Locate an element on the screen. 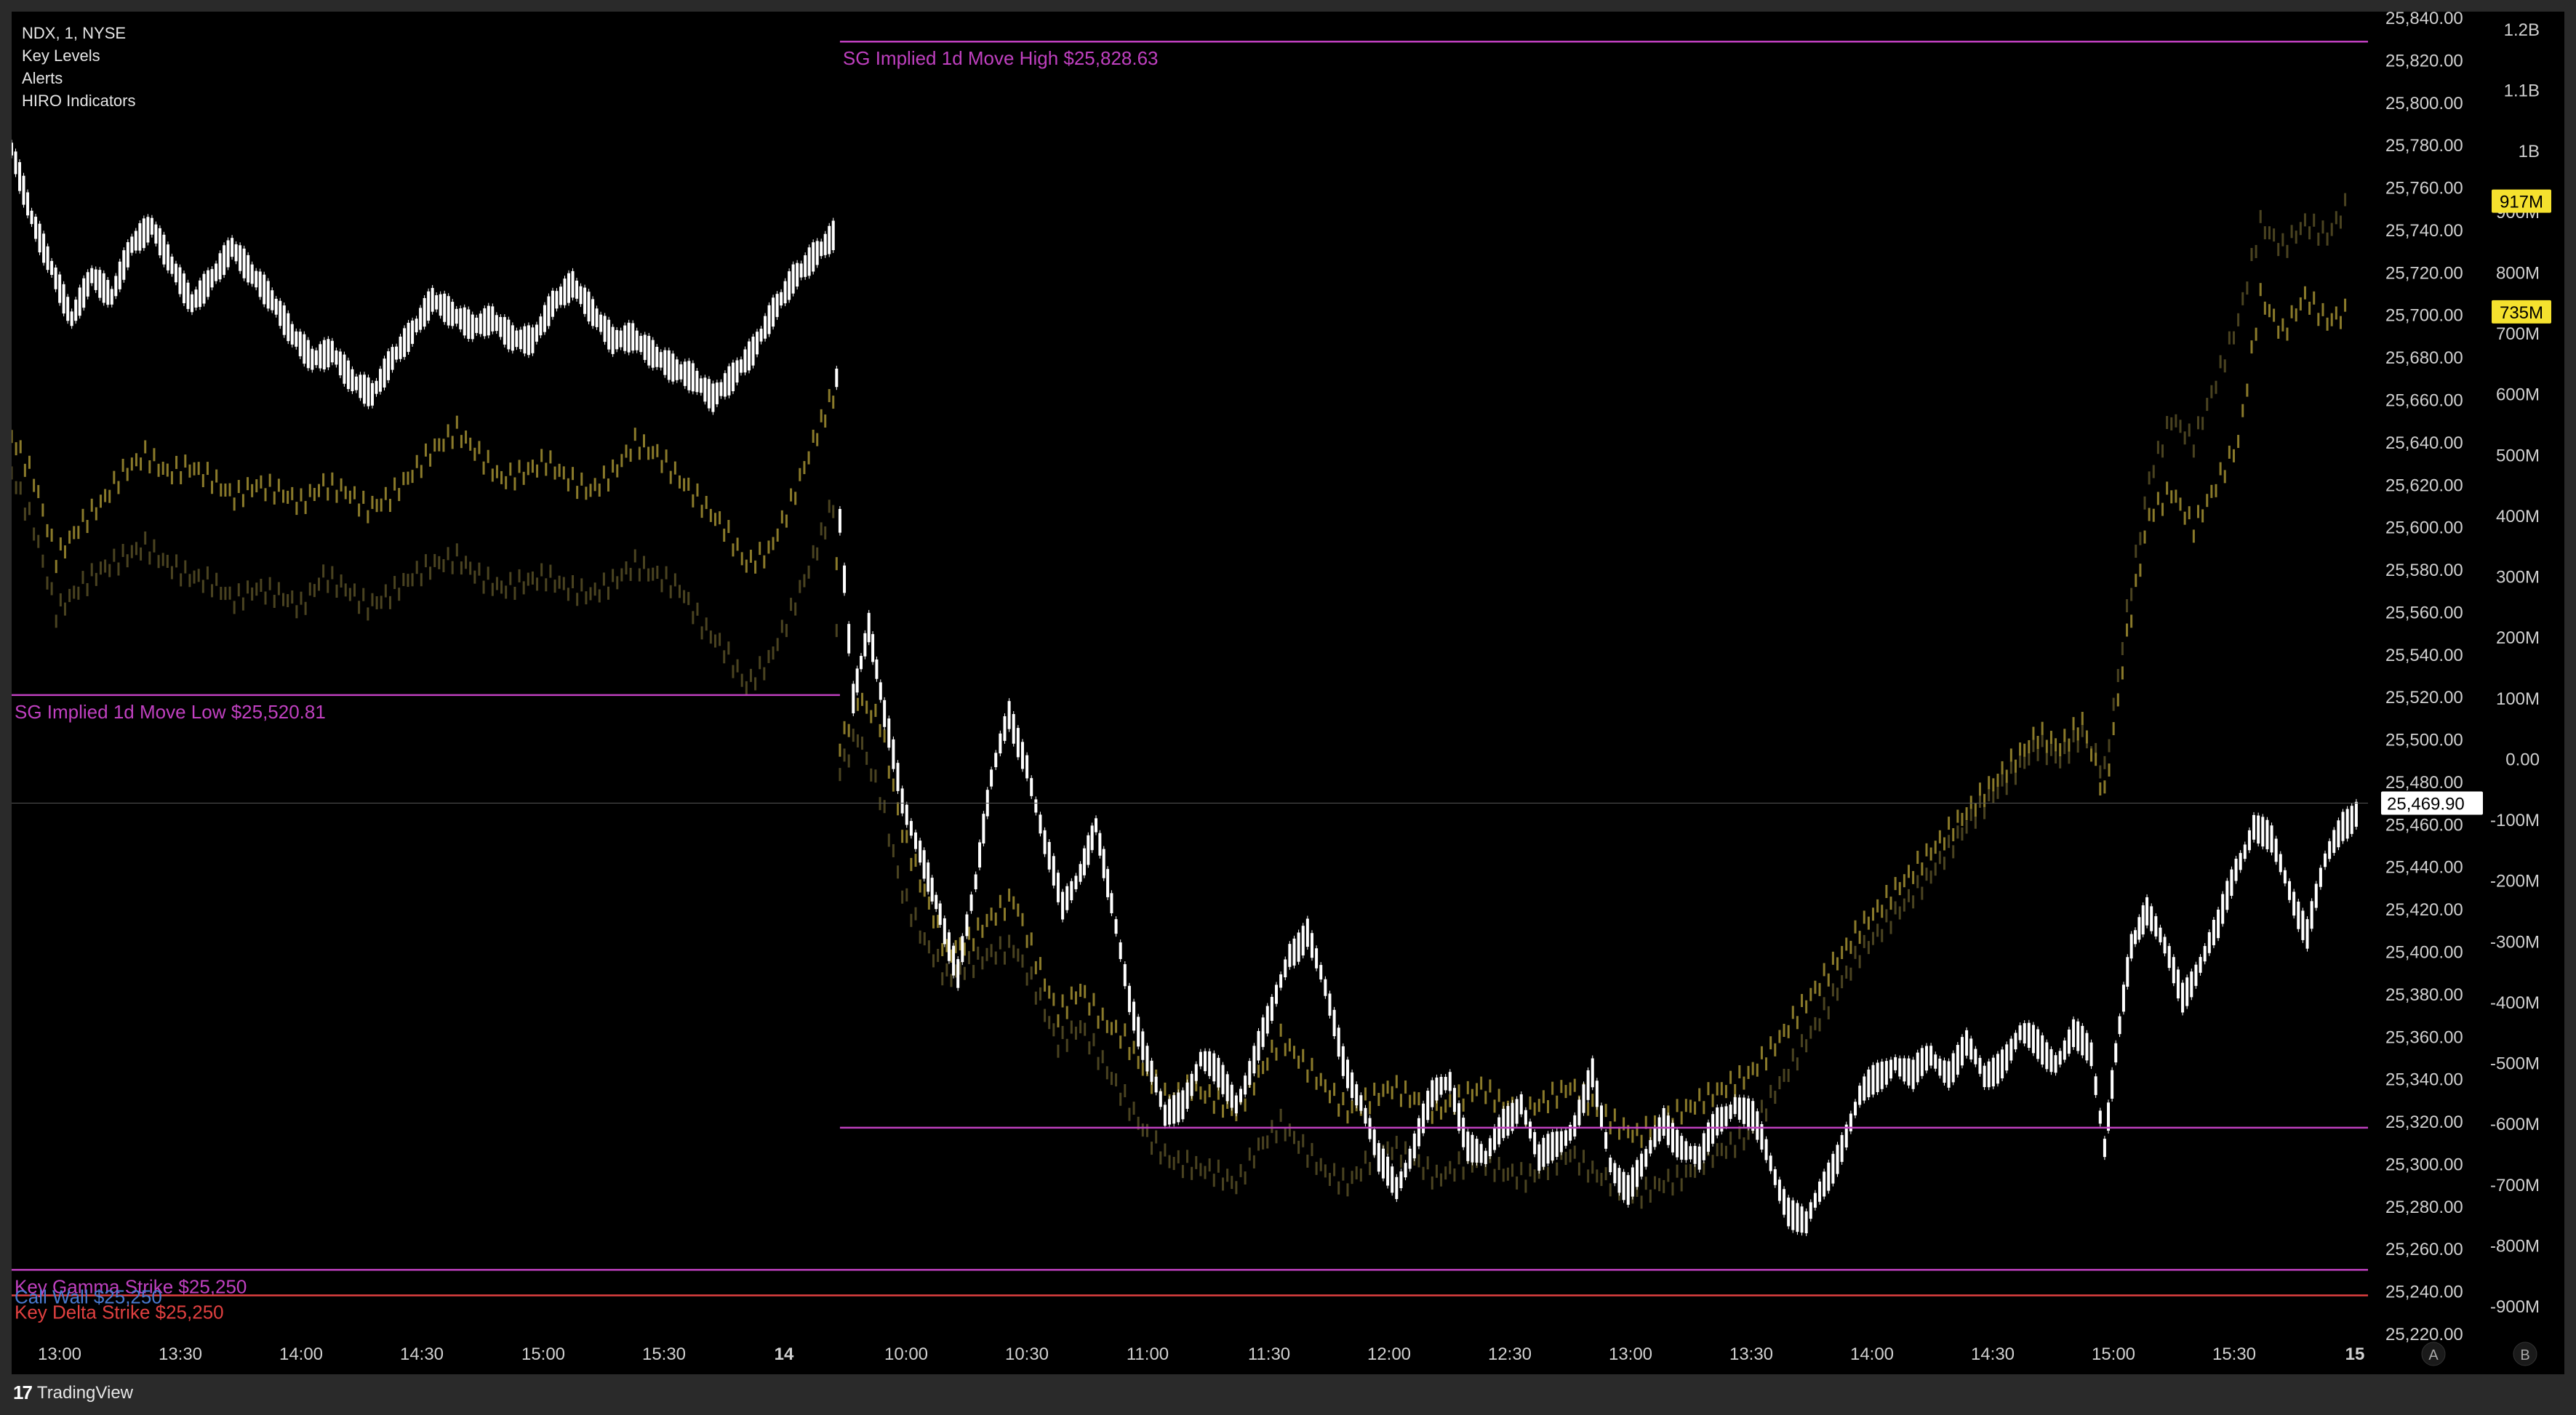 The width and height of the screenshot is (2576, 1415). level-label: Call Wall $25,250 is located at coordinates (88, 1296).